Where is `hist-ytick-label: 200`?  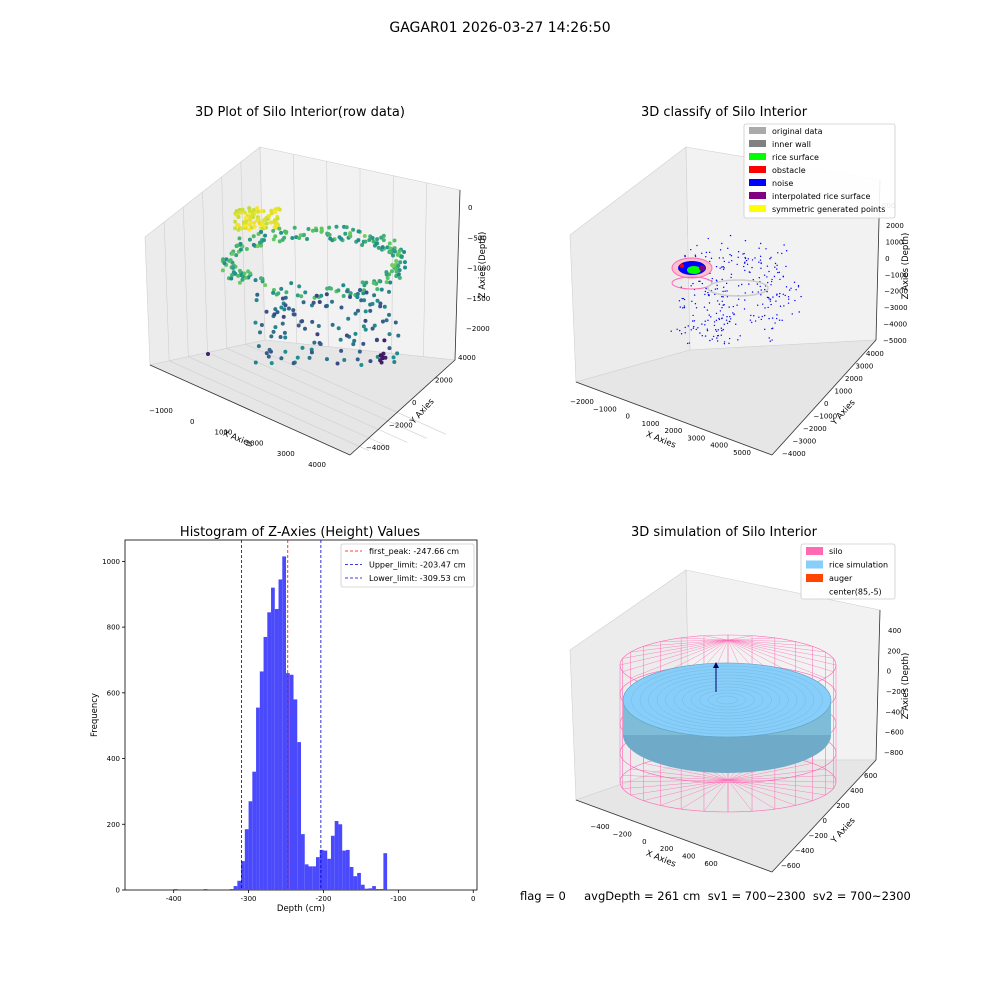
hist-ytick-label: 200 is located at coordinates (113, 825).